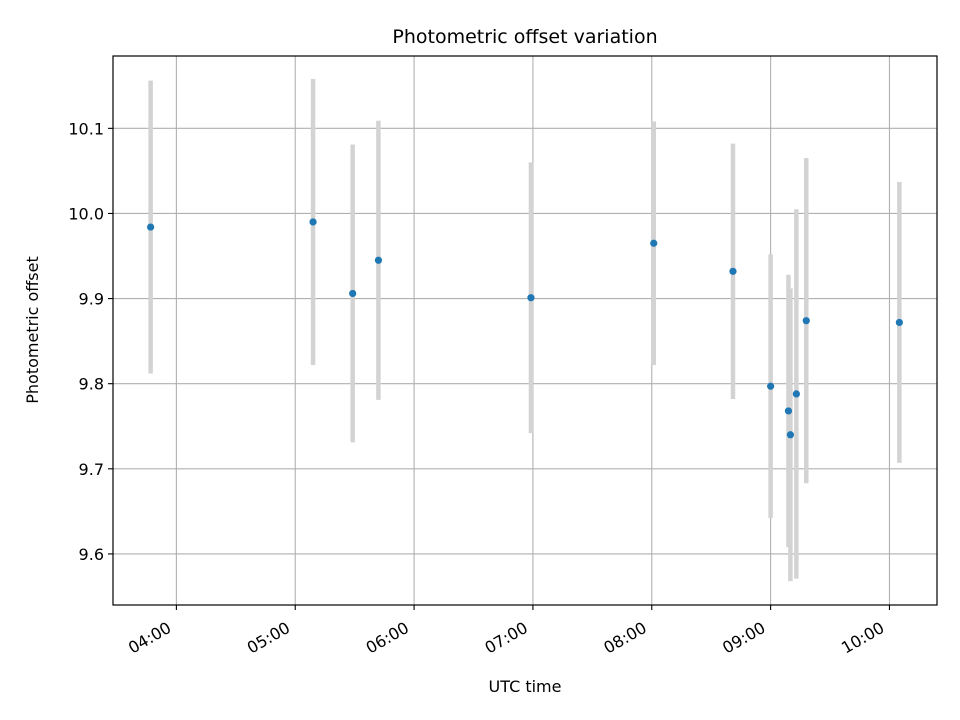 The height and width of the screenshot is (720, 960). I want to click on y-tick-label: 10.1, so click(86, 128).